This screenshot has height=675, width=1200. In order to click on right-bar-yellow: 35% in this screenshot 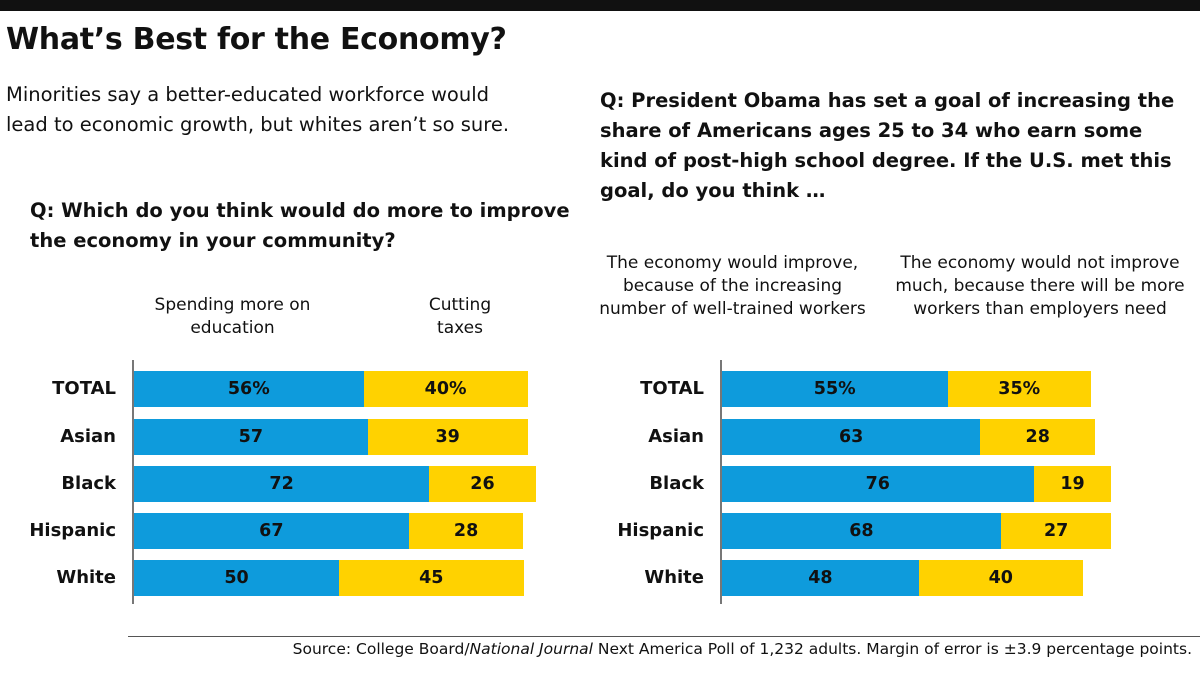, I will do `click(1019, 389)`.